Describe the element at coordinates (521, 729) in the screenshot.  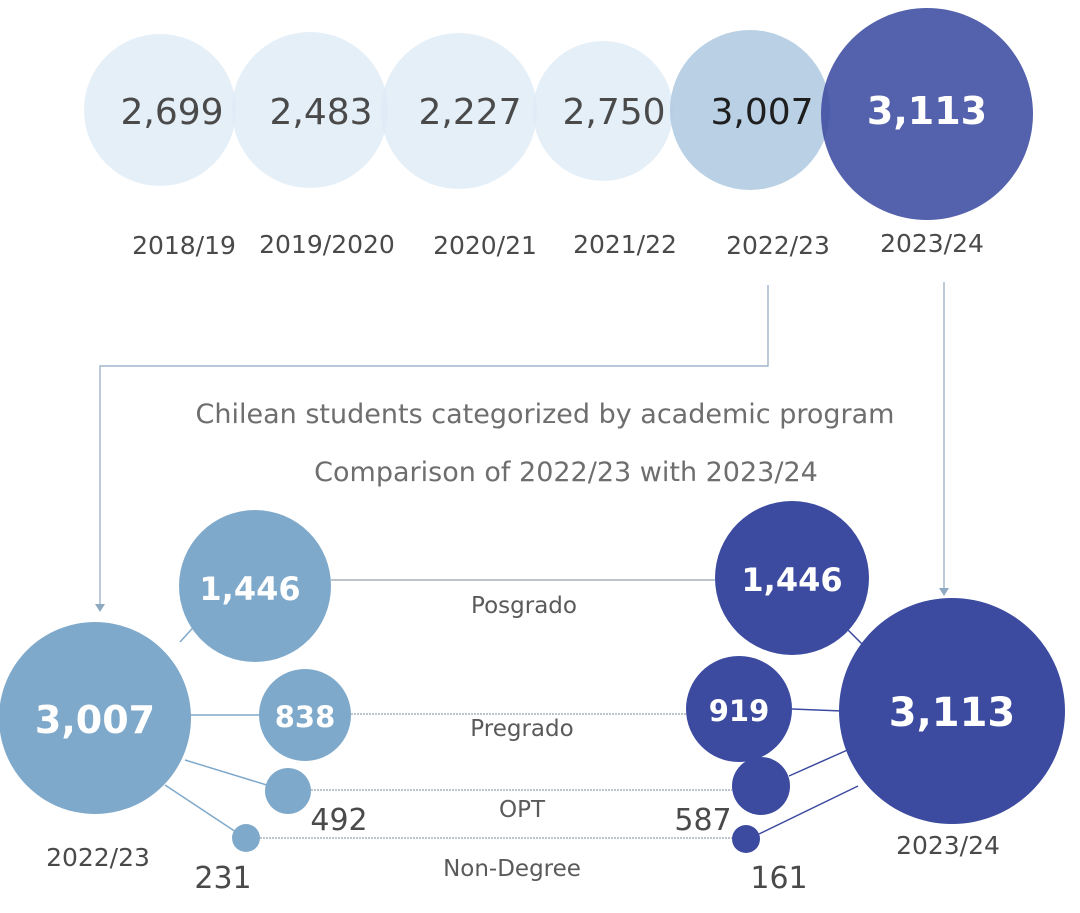
I see `category-label-1: Pregrado` at that location.